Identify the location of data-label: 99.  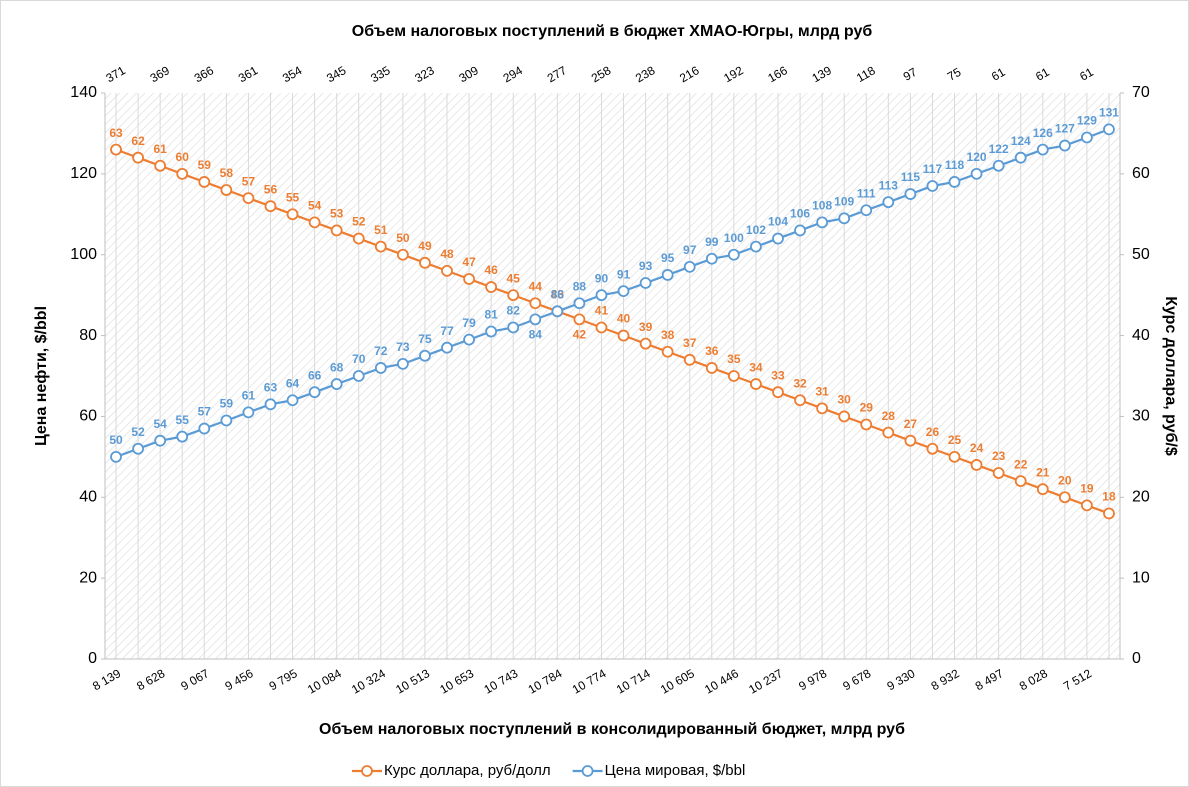
(712, 242).